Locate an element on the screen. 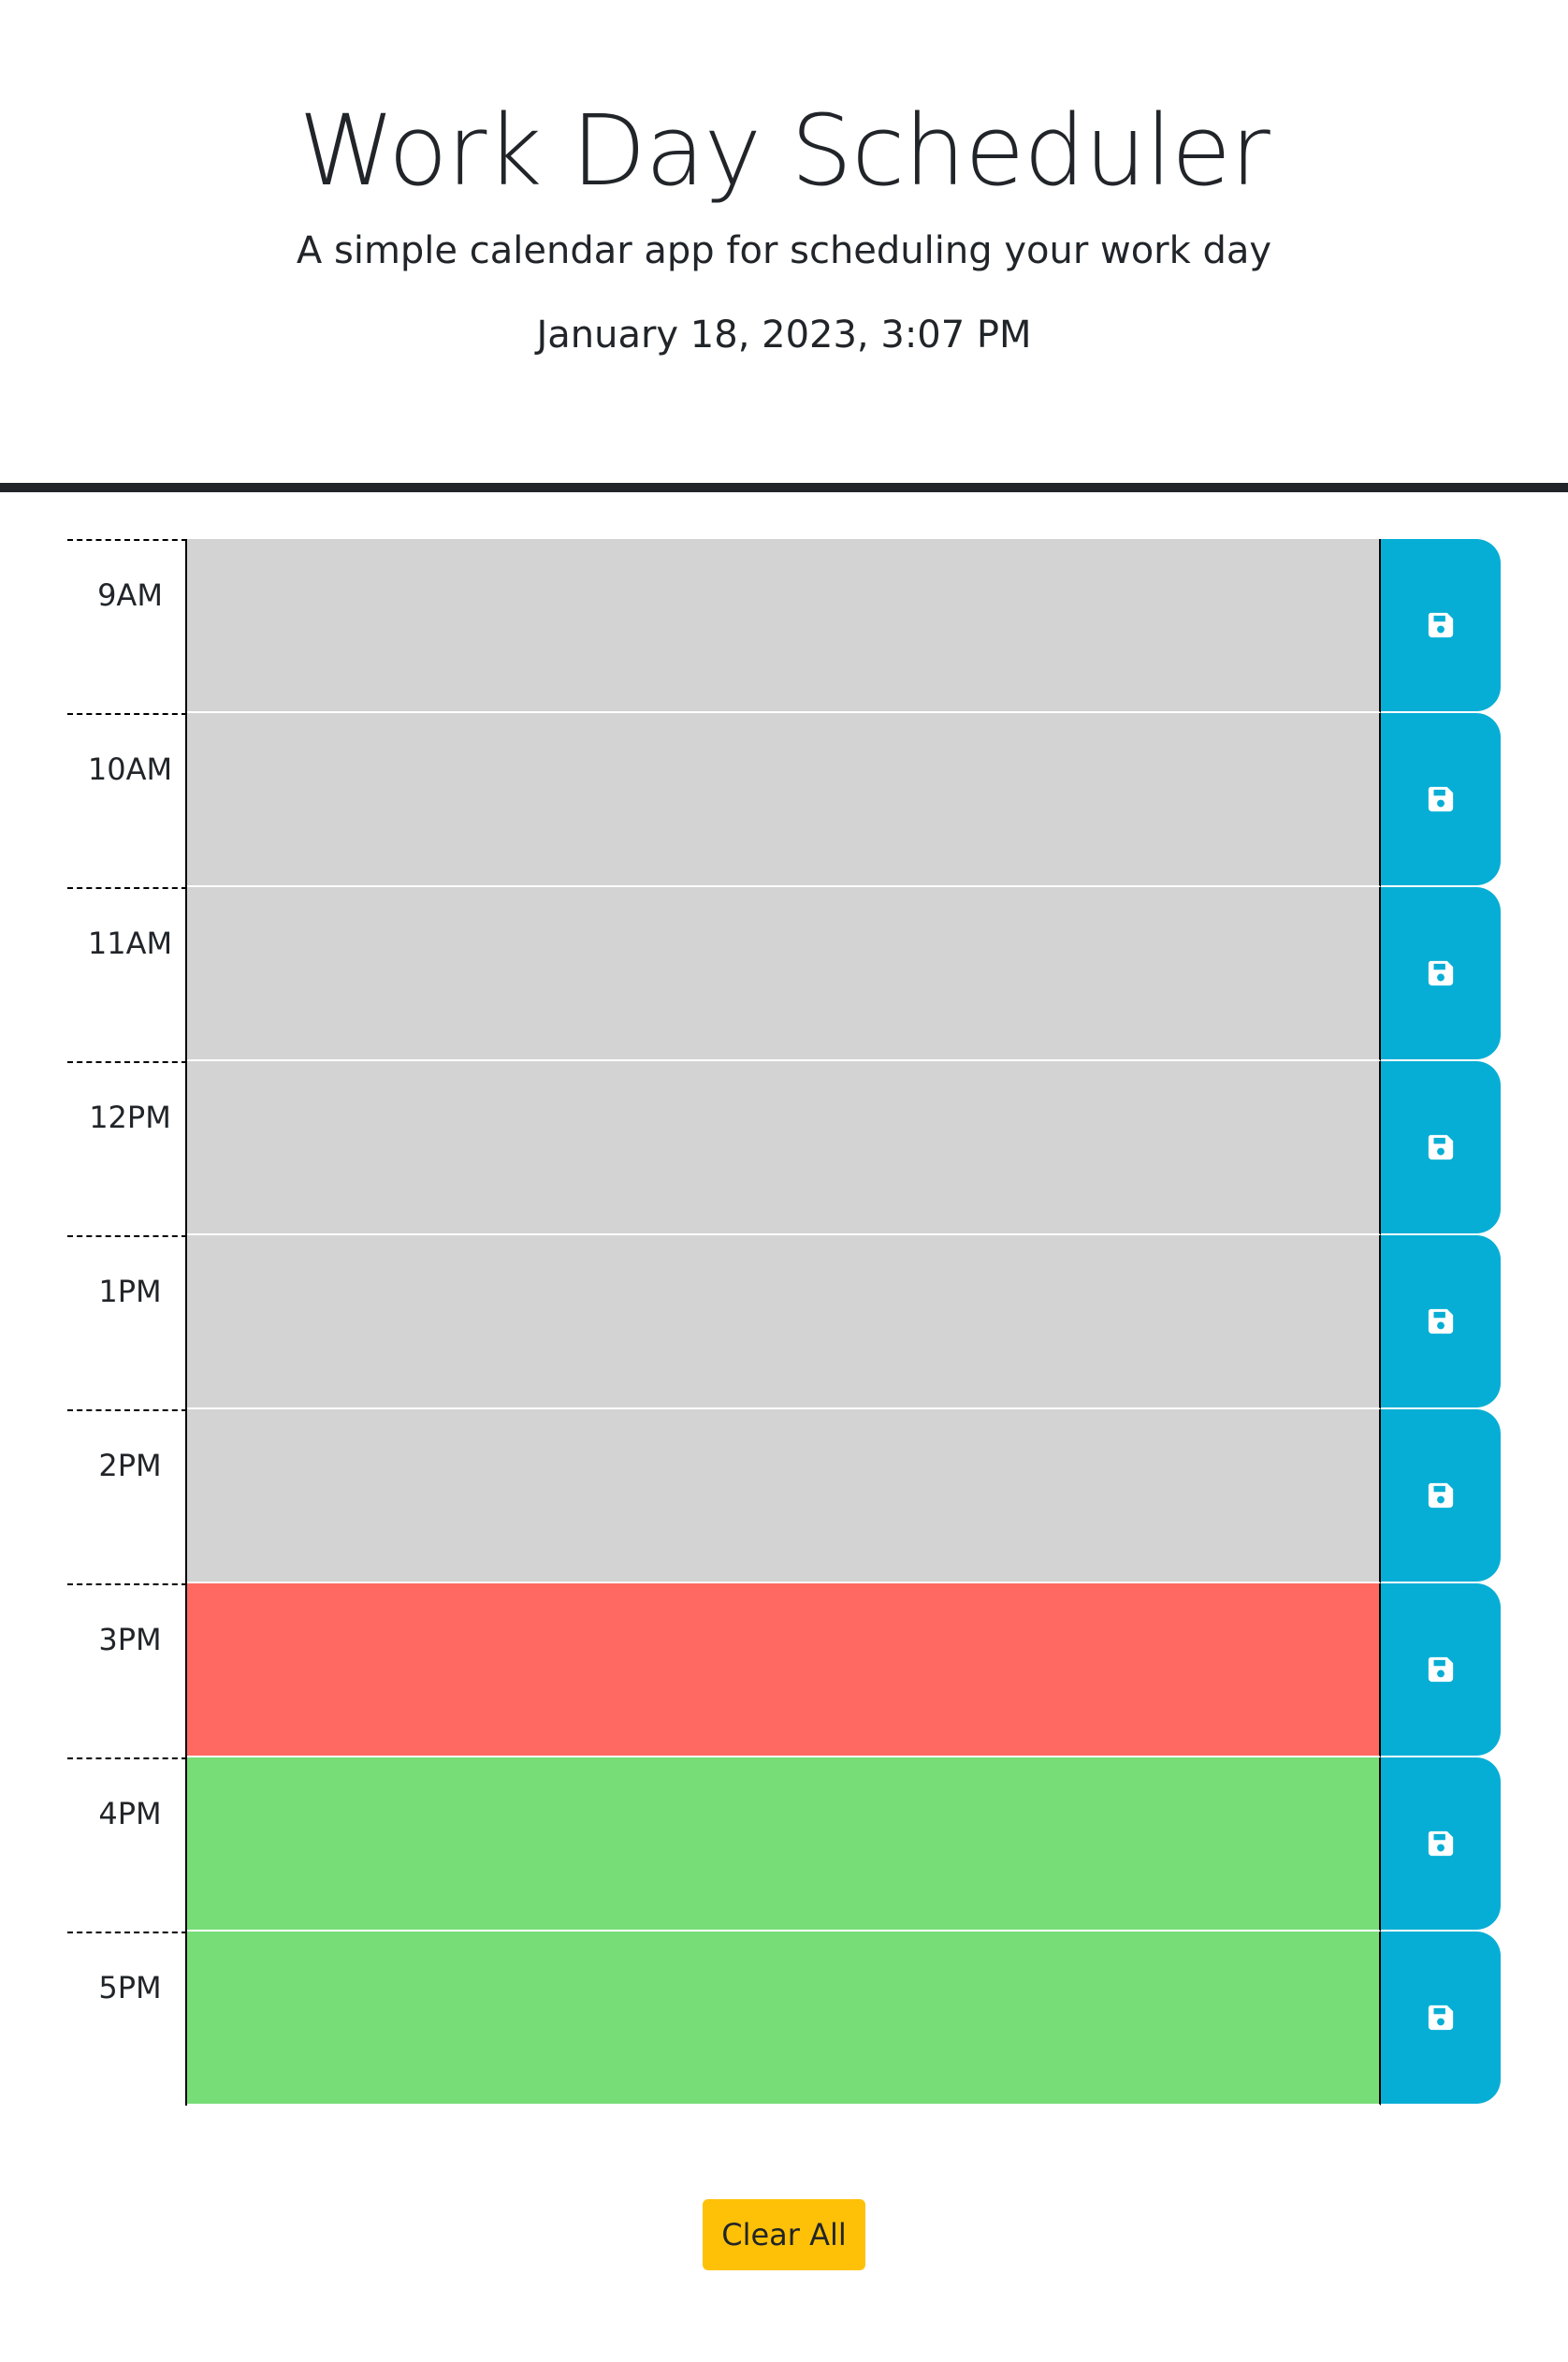  header-divider is located at coordinates (784, 488).